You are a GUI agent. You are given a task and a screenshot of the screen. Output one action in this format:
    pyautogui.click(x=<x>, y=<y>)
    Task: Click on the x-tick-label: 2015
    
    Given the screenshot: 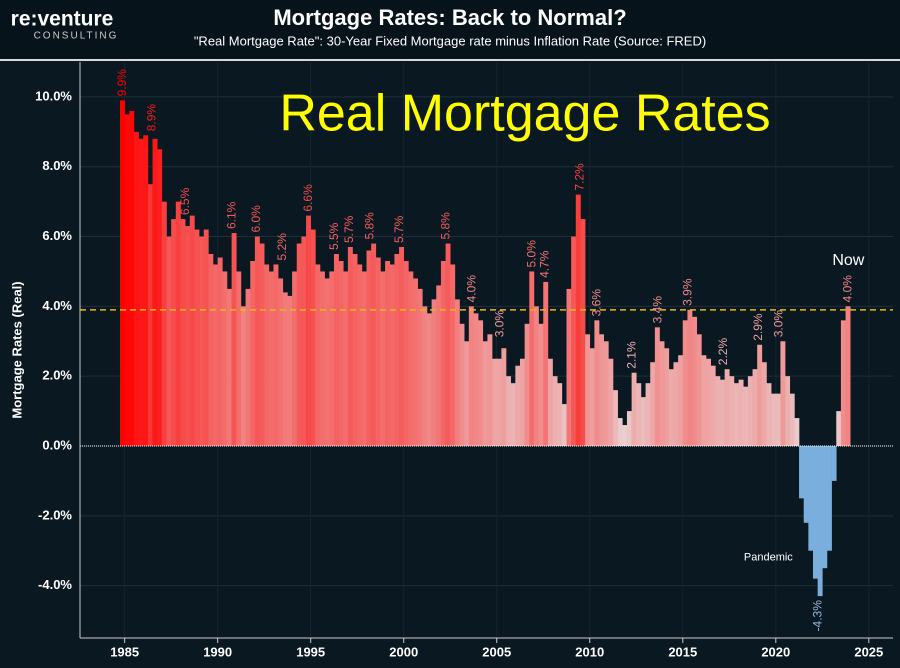 What is the action you would take?
    pyautogui.click(x=682, y=651)
    